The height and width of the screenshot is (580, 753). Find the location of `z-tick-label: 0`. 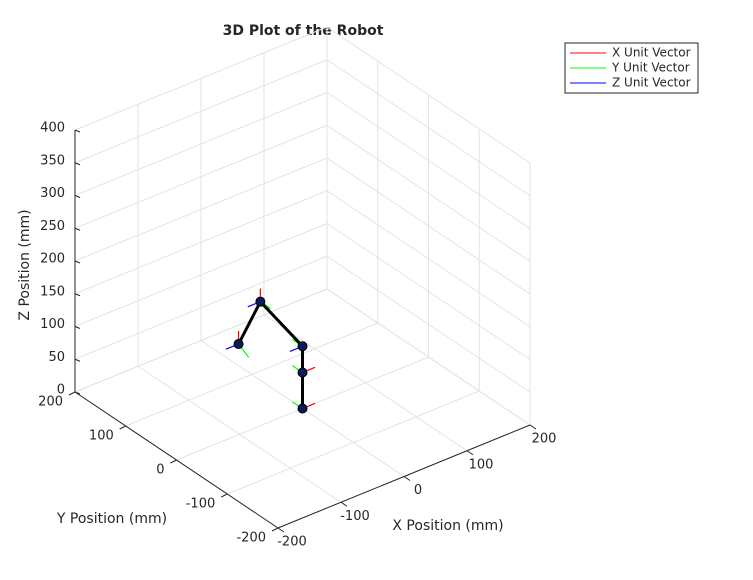

z-tick-label: 0 is located at coordinates (61, 390).